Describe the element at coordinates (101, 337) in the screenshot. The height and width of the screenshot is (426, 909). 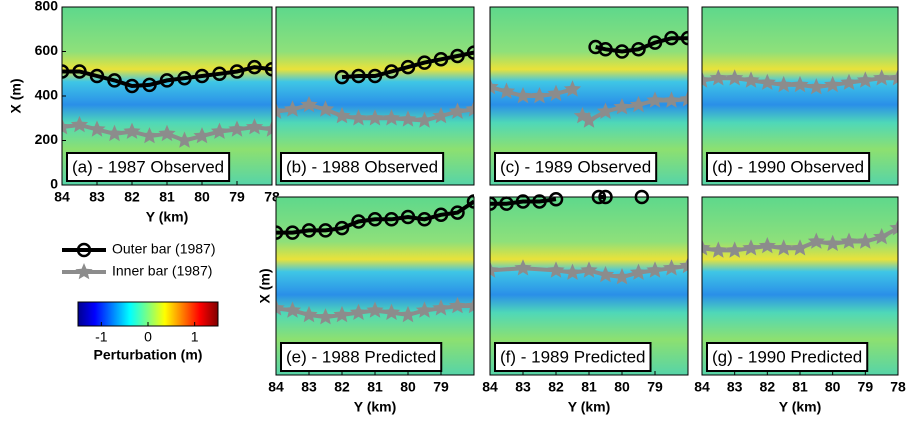
I see `colorbar-tick-label: -1` at that location.